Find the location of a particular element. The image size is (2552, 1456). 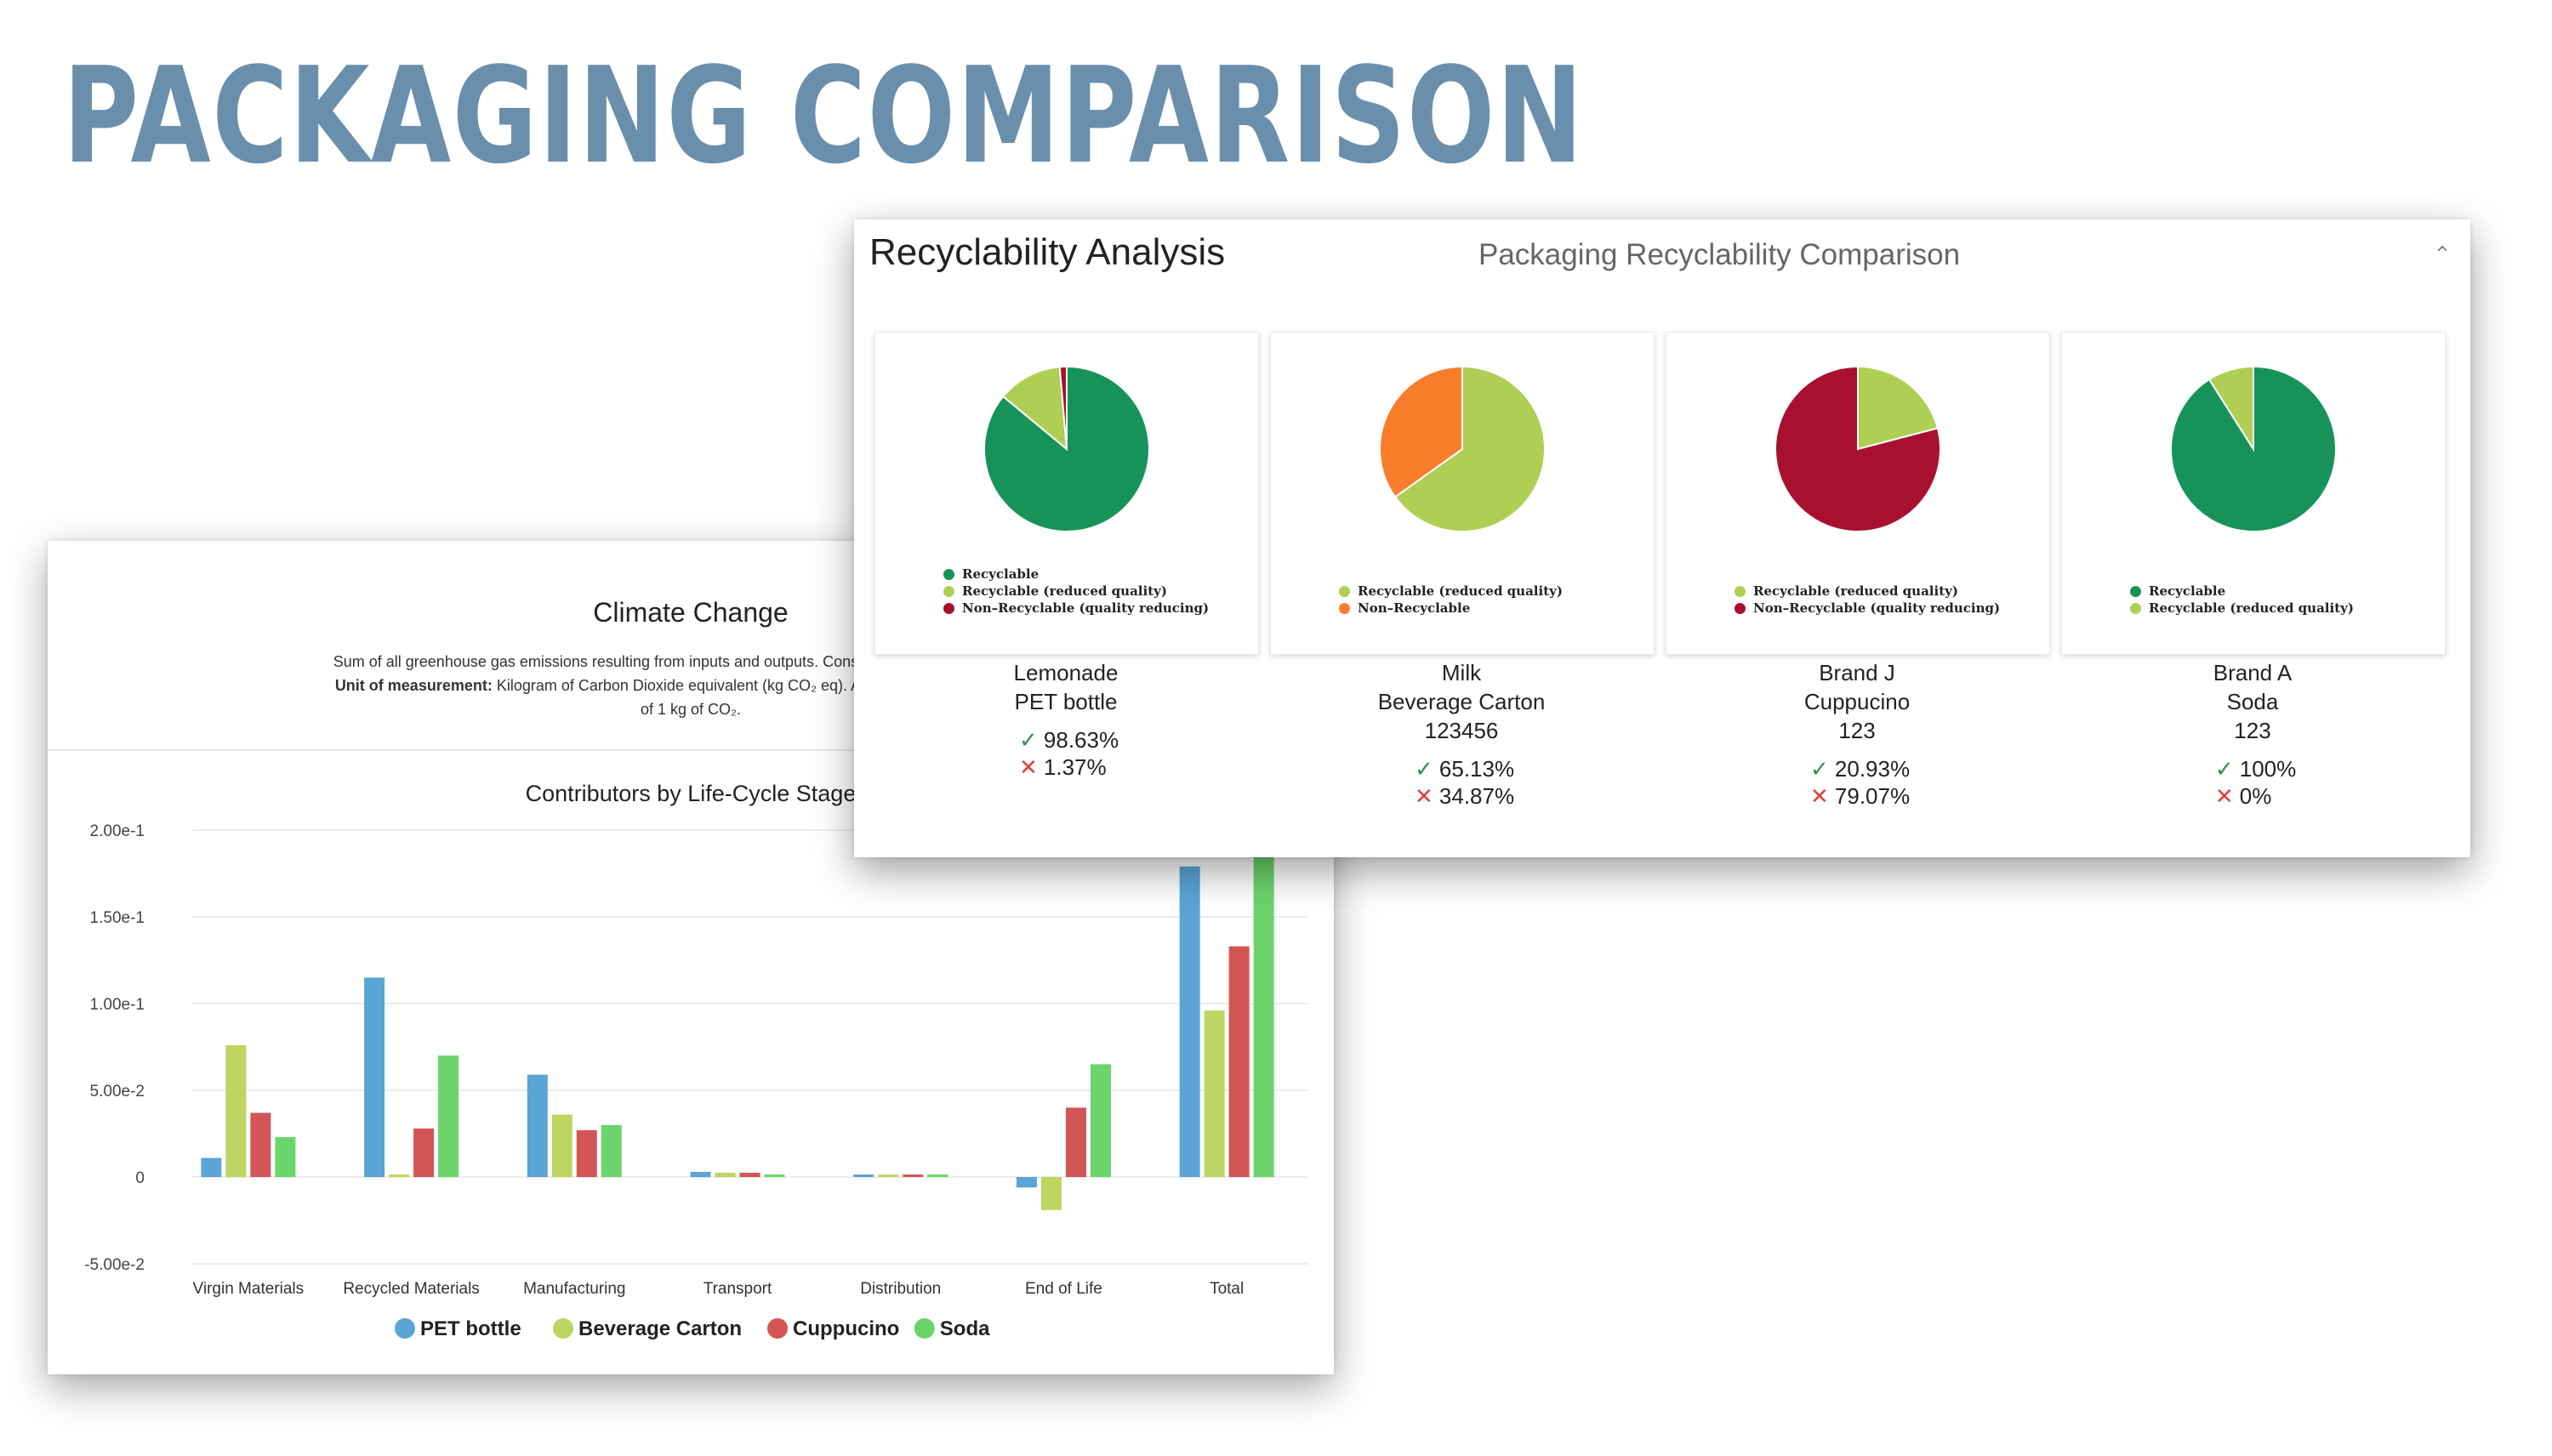

x-tick-label: Virgin Materials is located at coordinates (249, 1289).